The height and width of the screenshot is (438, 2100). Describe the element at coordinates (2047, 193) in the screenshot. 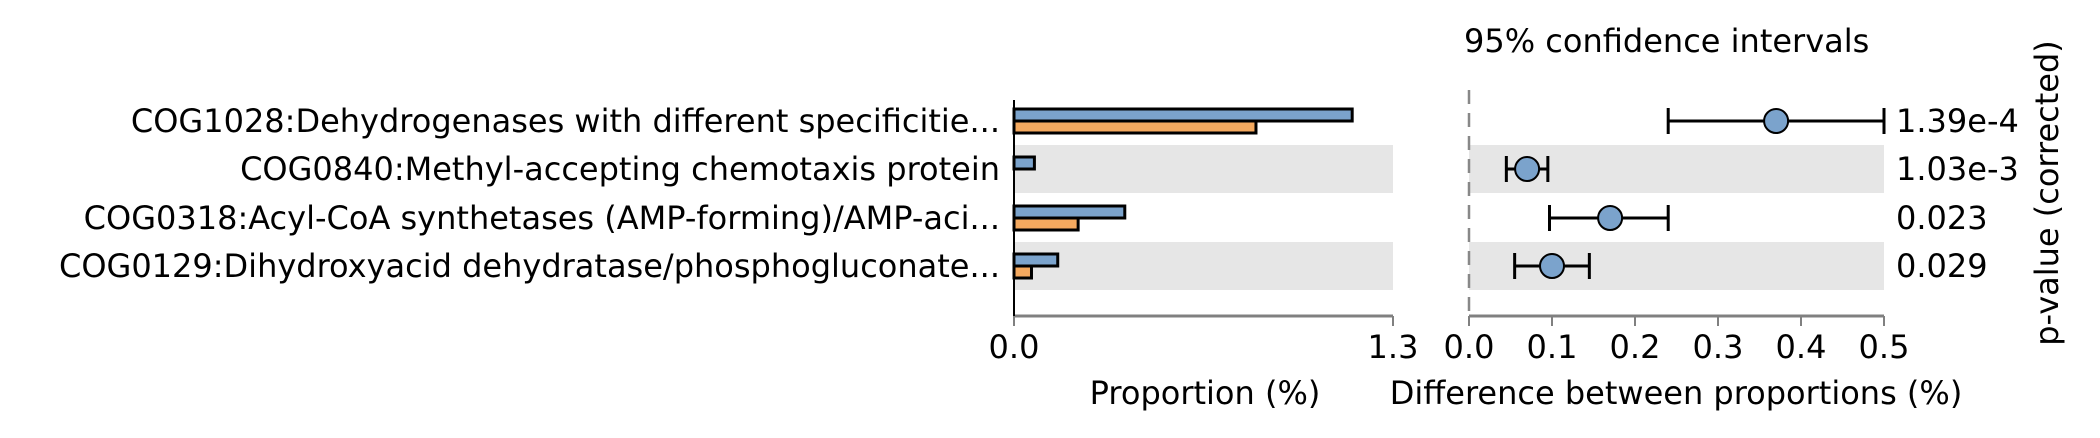

I see `p-value-axis-label: p-value (corrected)` at that location.